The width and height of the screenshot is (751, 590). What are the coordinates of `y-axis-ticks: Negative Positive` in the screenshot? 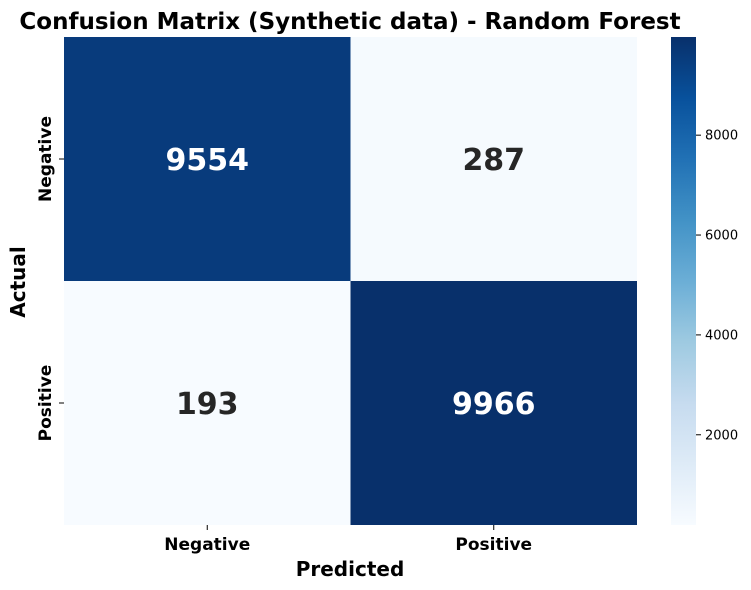 It's located at (50, 278).